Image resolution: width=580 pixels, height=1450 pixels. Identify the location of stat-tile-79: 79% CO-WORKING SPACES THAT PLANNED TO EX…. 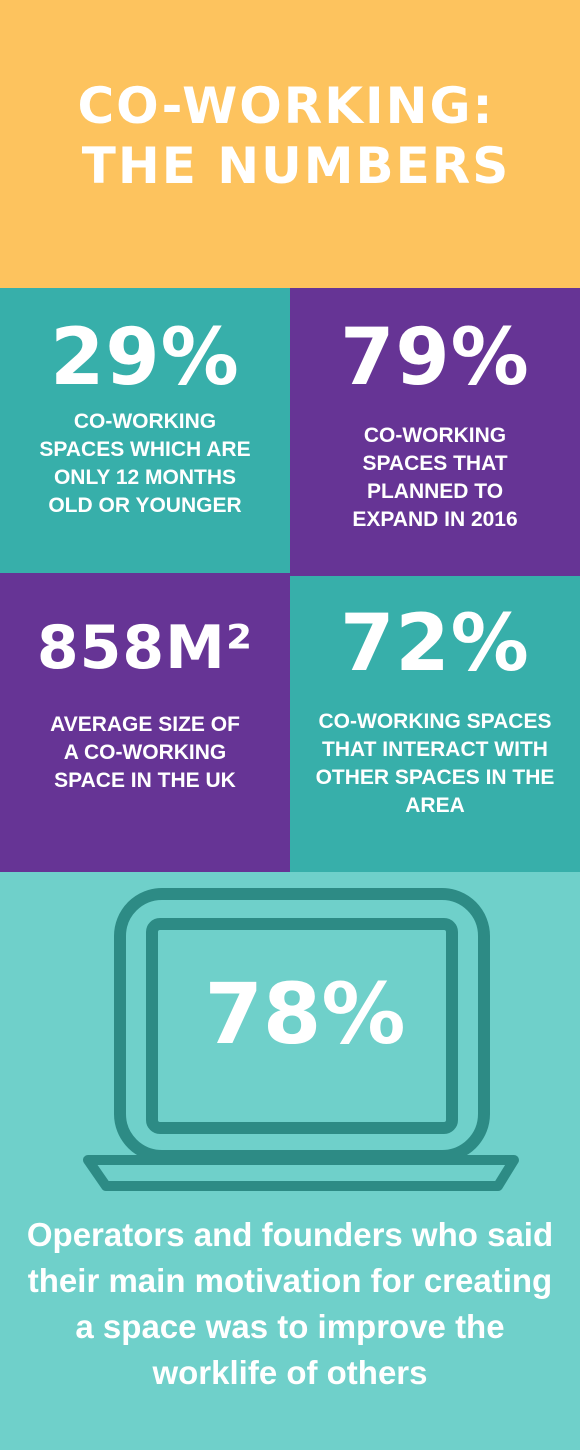
(435, 432).